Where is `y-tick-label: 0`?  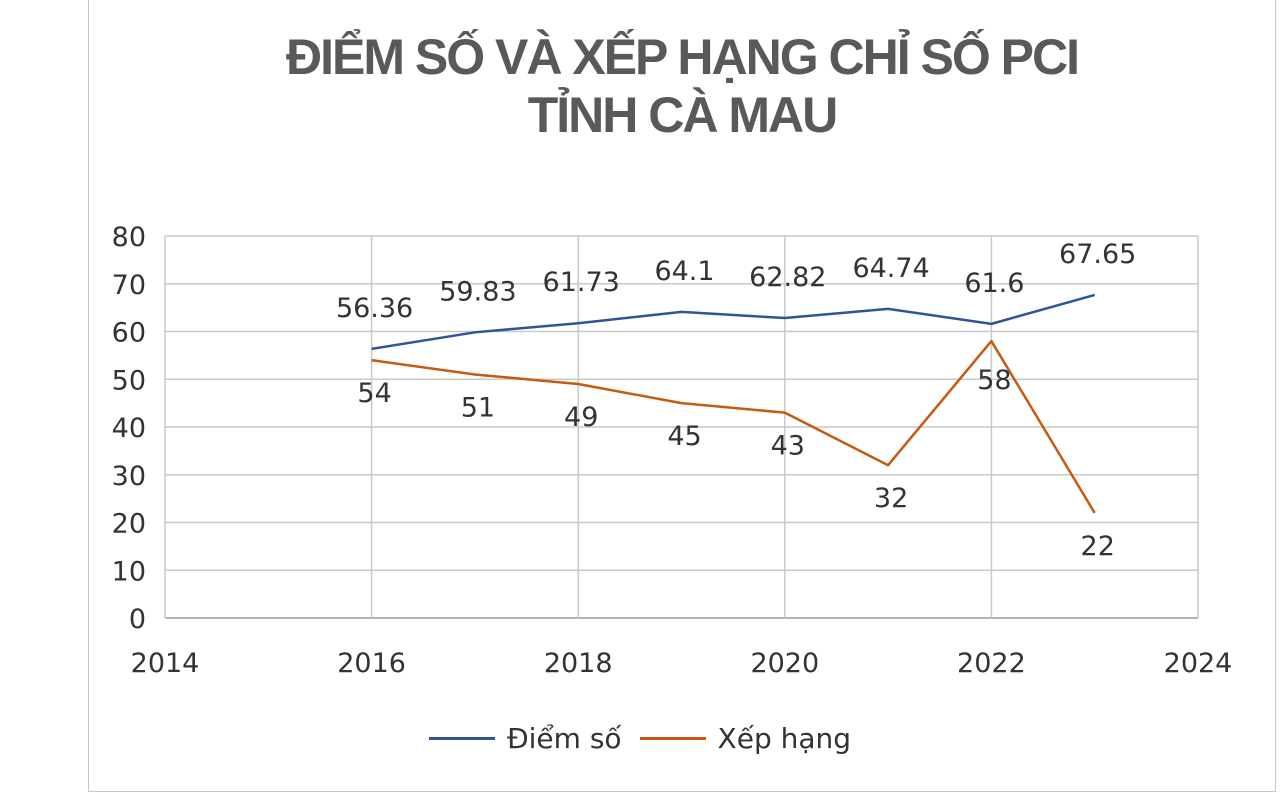
y-tick-label: 0 is located at coordinates (137, 619).